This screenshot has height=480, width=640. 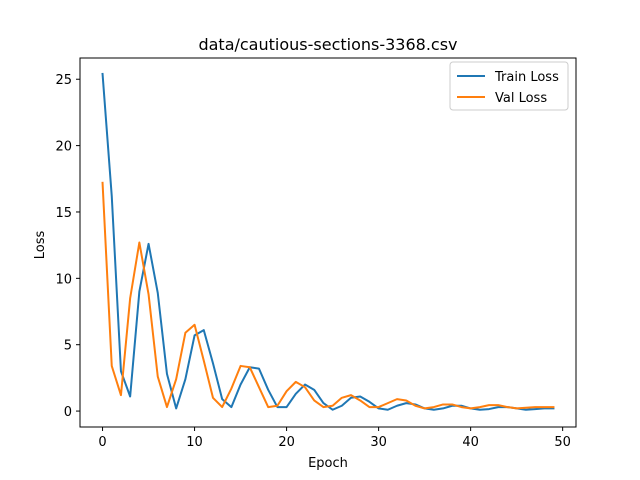 I want to click on legend-label-train-loss: Train Loss, so click(x=526, y=77).